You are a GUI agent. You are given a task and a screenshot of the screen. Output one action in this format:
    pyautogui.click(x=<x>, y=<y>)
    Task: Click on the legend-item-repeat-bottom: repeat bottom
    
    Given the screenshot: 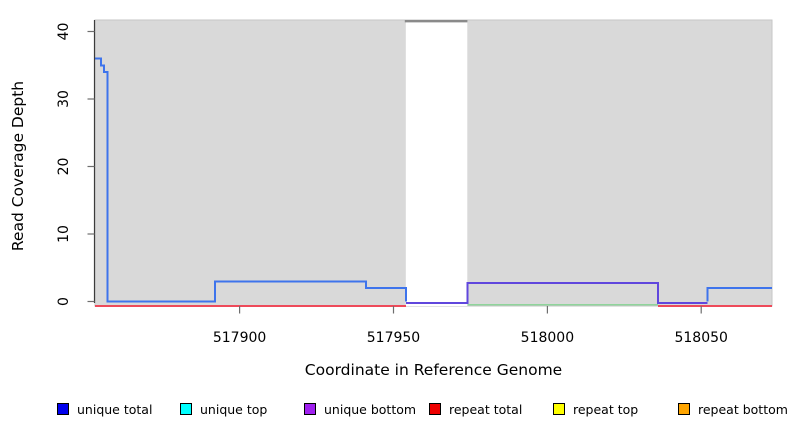 What is the action you would take?
    pyautogui.click(x=733, y=409)
    